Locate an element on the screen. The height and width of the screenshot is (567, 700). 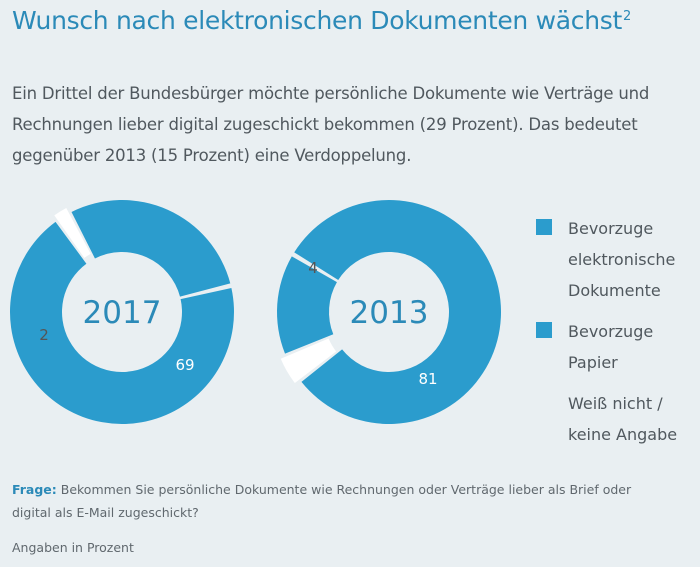
donut-center-year-2017: 2017 is located at coordinates (122, 313).